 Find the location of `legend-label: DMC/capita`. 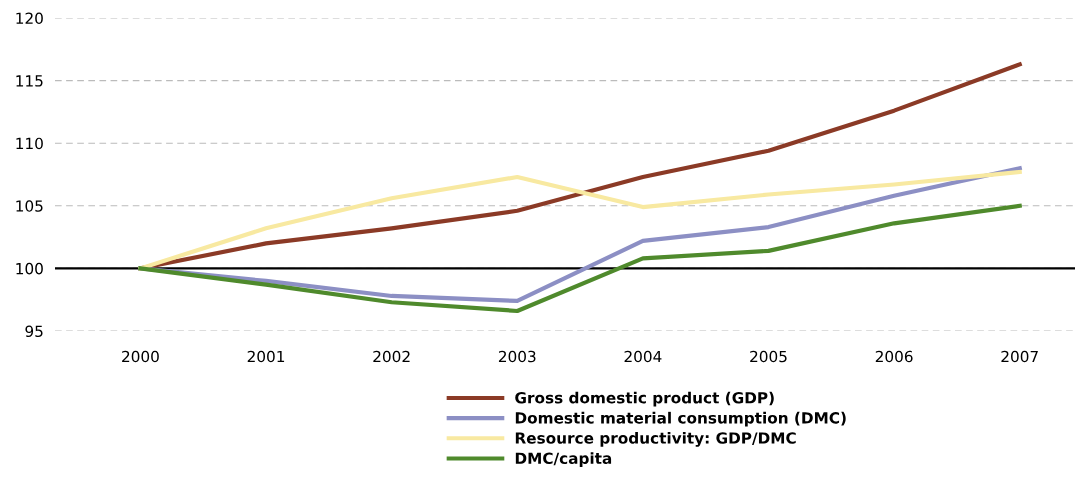

legend-label: DMC/capita is located at coordinates (563, 460).